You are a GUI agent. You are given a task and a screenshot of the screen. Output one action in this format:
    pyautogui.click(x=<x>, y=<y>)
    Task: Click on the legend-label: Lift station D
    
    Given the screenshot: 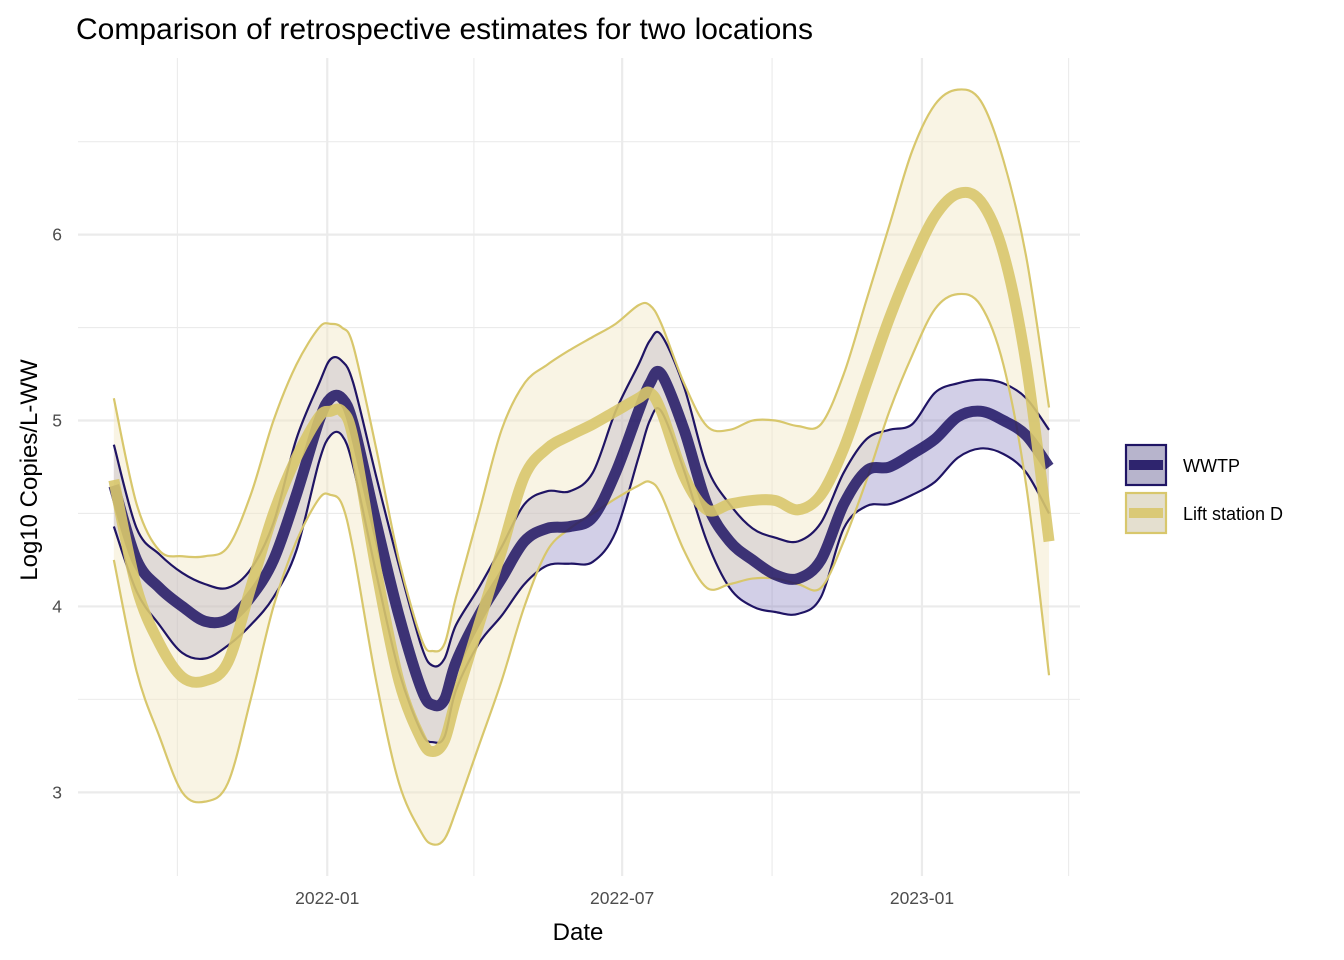 What is the action you would take?
    pyautogui.click(x=1233, y=514)
    